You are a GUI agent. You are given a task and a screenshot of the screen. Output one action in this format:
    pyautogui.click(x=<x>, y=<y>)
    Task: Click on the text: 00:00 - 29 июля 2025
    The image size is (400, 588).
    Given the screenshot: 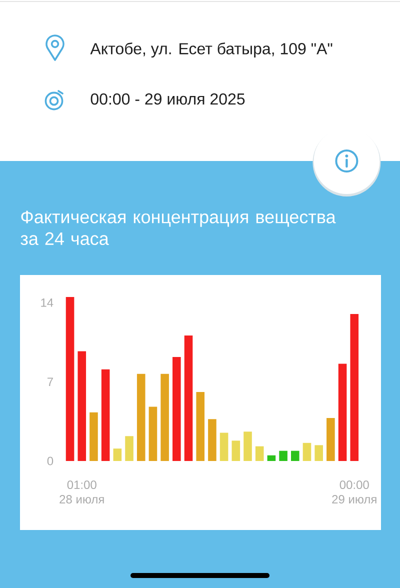 What is the action you would take?
    pyautogui.click(x=167, y=99)
    